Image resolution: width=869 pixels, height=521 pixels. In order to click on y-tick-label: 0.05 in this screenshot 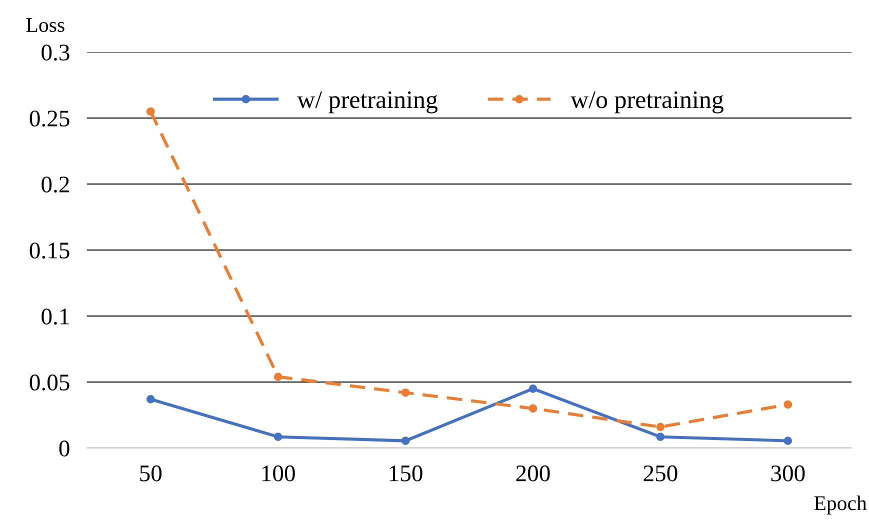, I will do `click(50, 382)`.